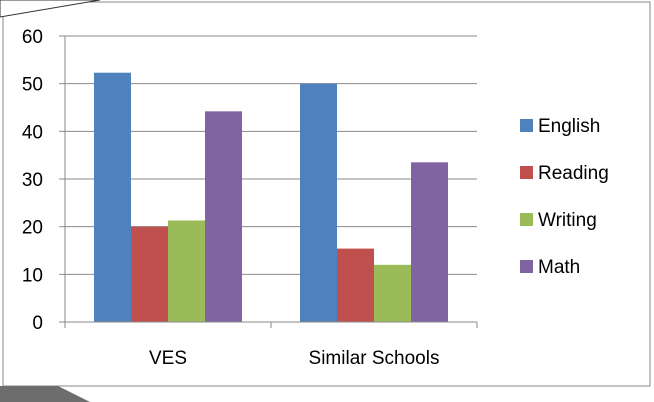  Describe the element at coordinates (526, 172) in the screenshot. I see `legend-swatch-reading` at that location.